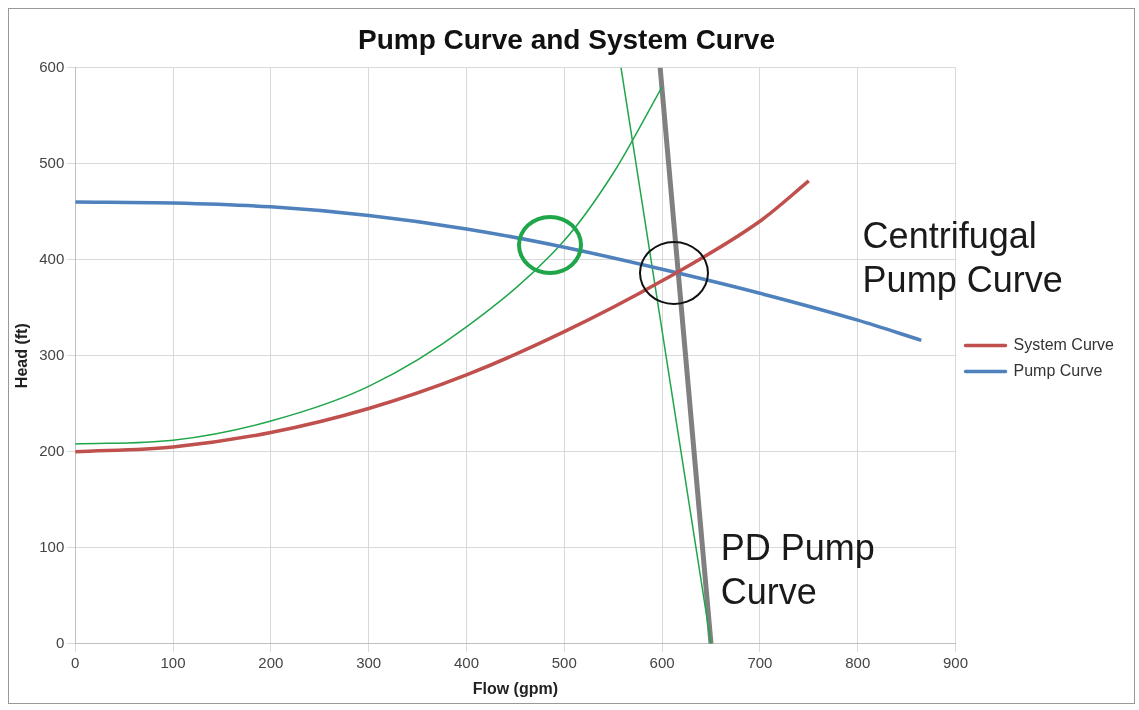 This screenshot has width=1139, height=710. Describe the element at coordinates (797, 569) in the screenshot. I see `annotation: PD Pump Curve` at that location.